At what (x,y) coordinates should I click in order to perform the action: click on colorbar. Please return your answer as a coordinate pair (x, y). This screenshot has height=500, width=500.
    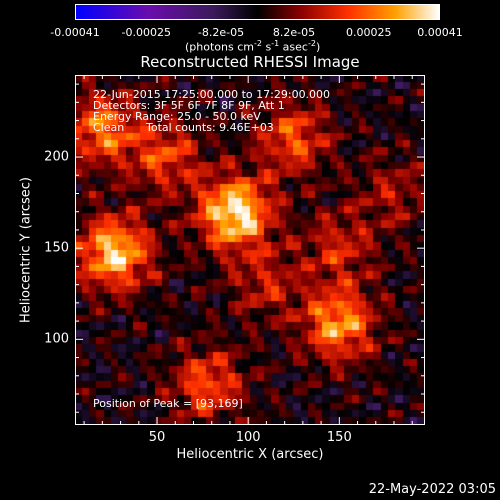
    Looking at the image, I should click on (257, 12).